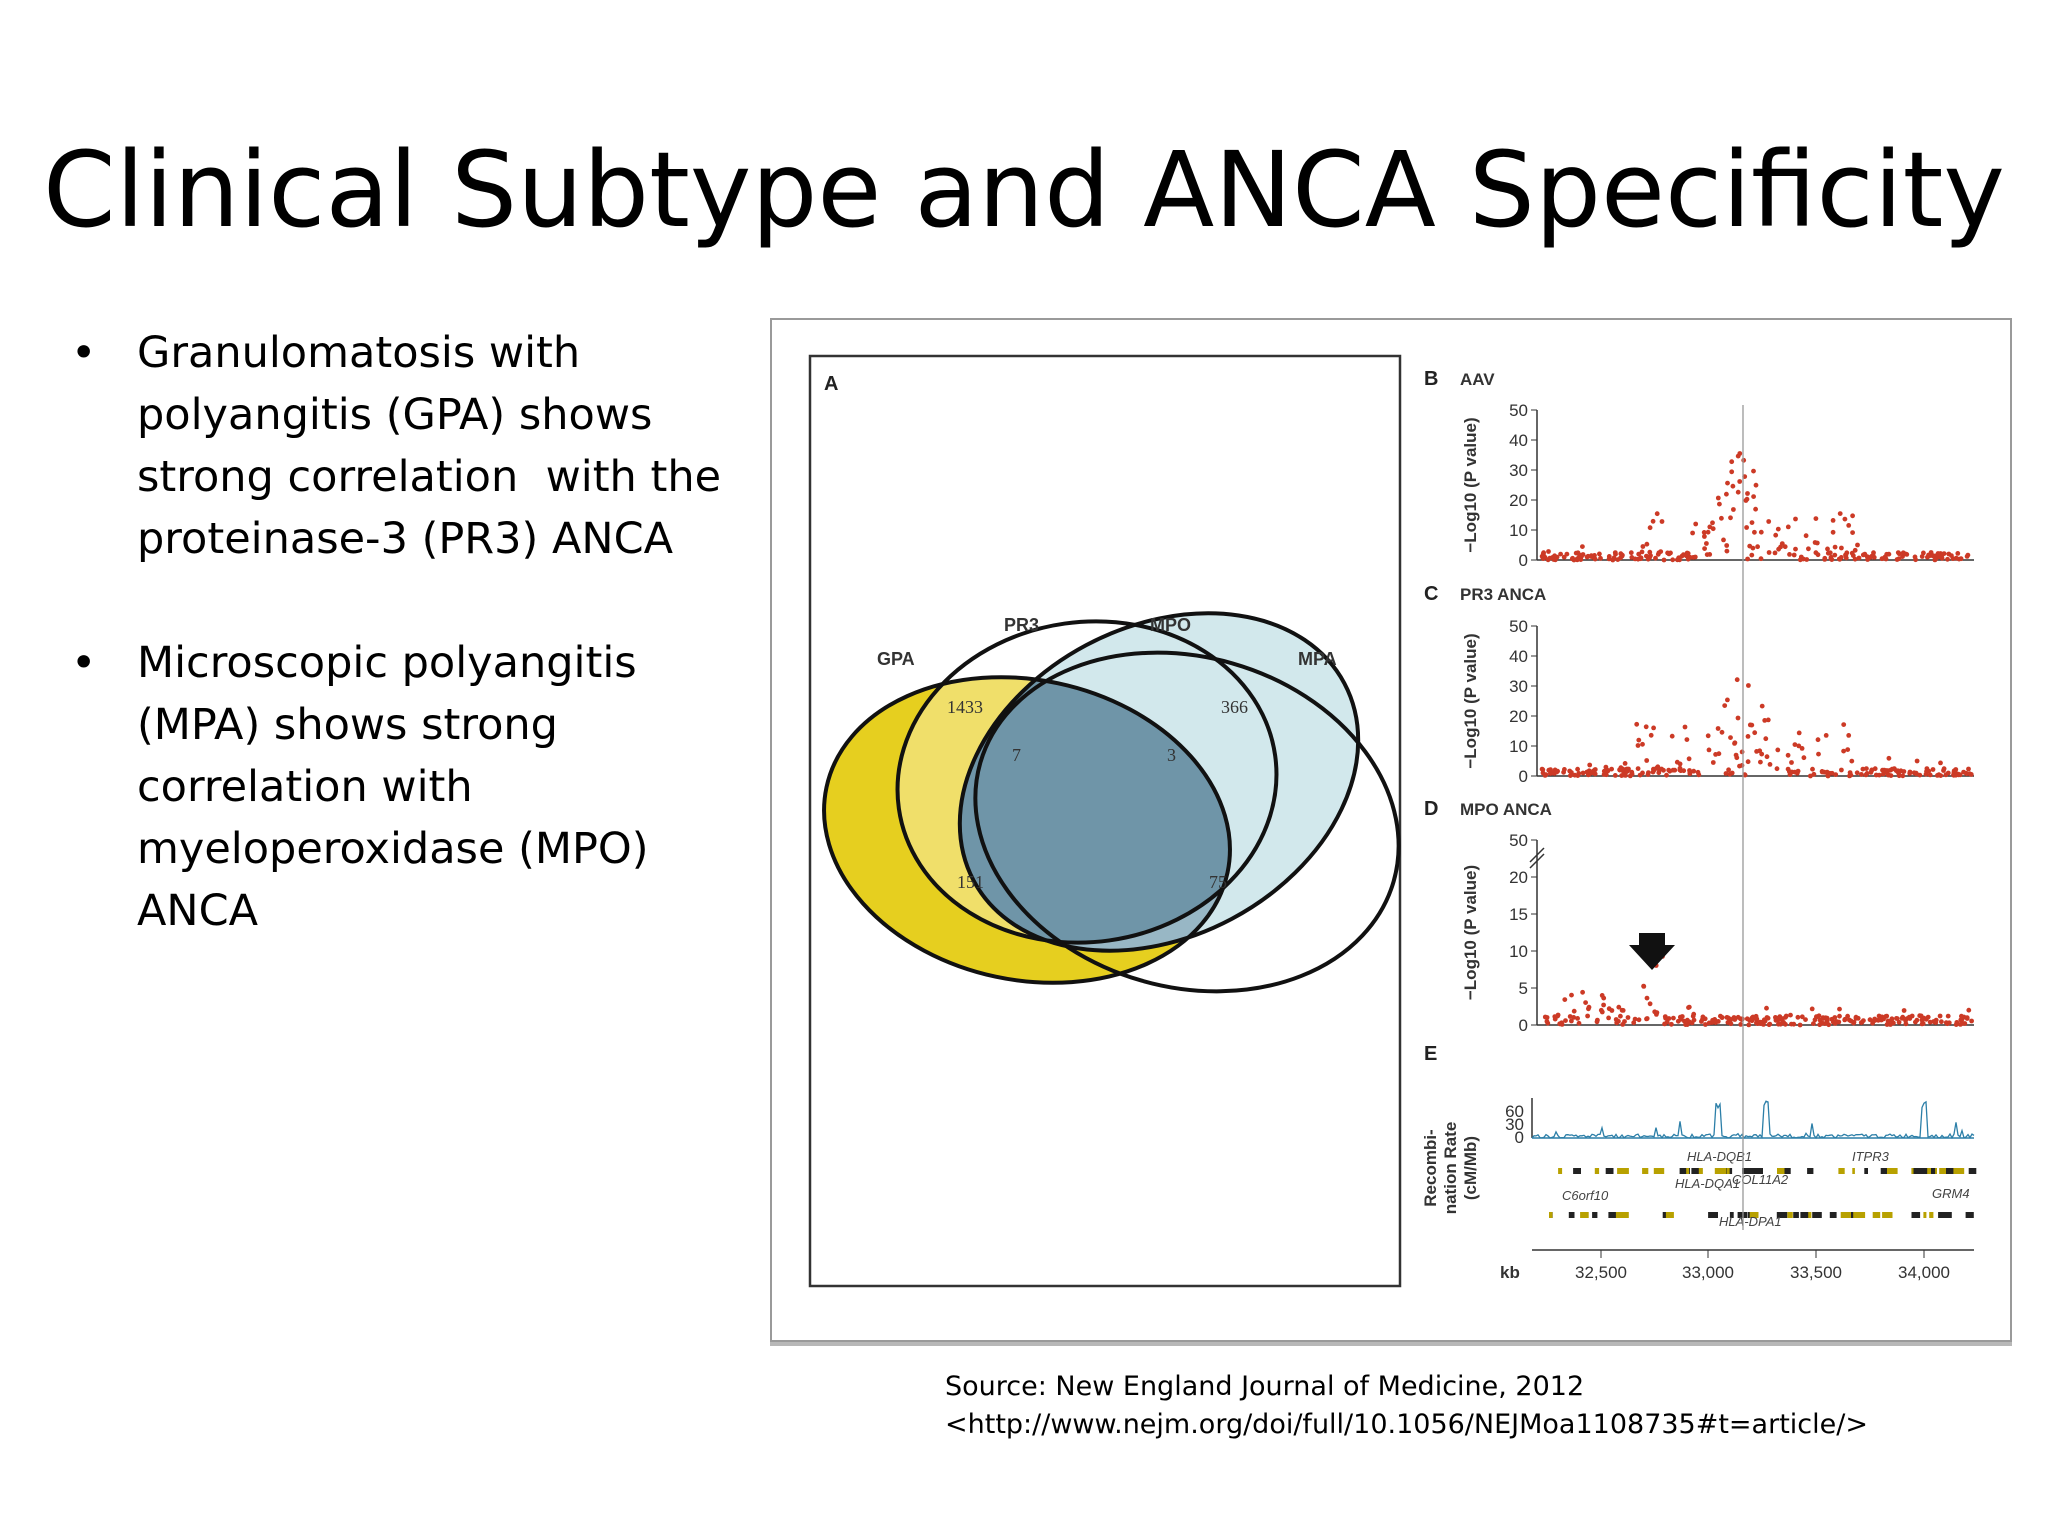  Describe the element at coordinates (387, 663) in the screenshot. I see `bullet-line: Microscopic polyangitis` at that location.